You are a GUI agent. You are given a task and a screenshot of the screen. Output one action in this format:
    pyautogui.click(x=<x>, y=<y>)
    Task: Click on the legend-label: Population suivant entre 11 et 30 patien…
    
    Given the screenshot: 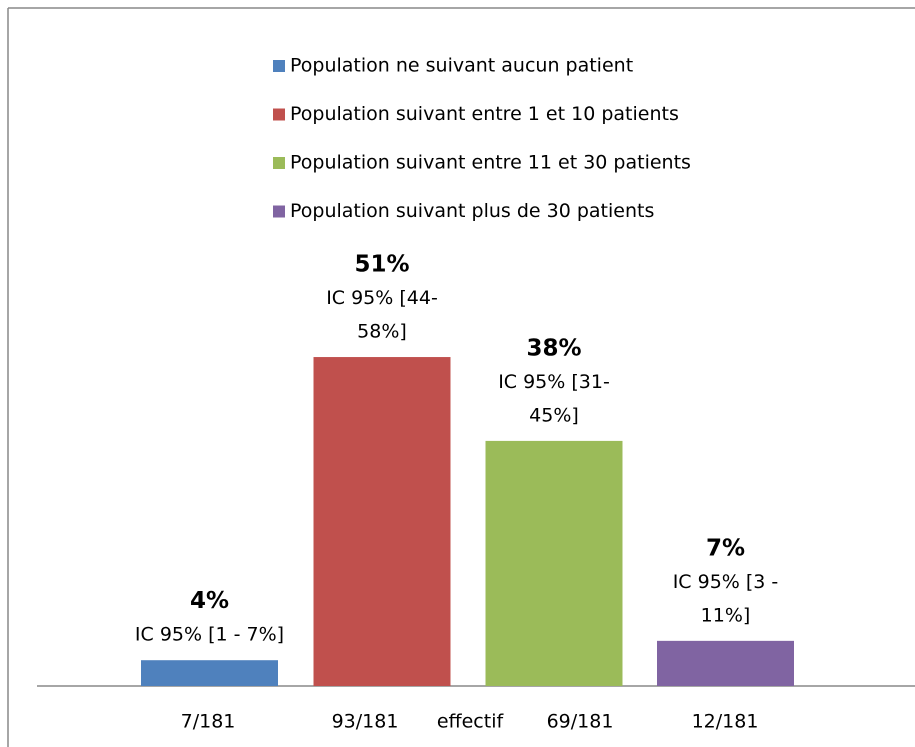 What is the action you would take?
    pyautogui.click(x=490, y=163)
    